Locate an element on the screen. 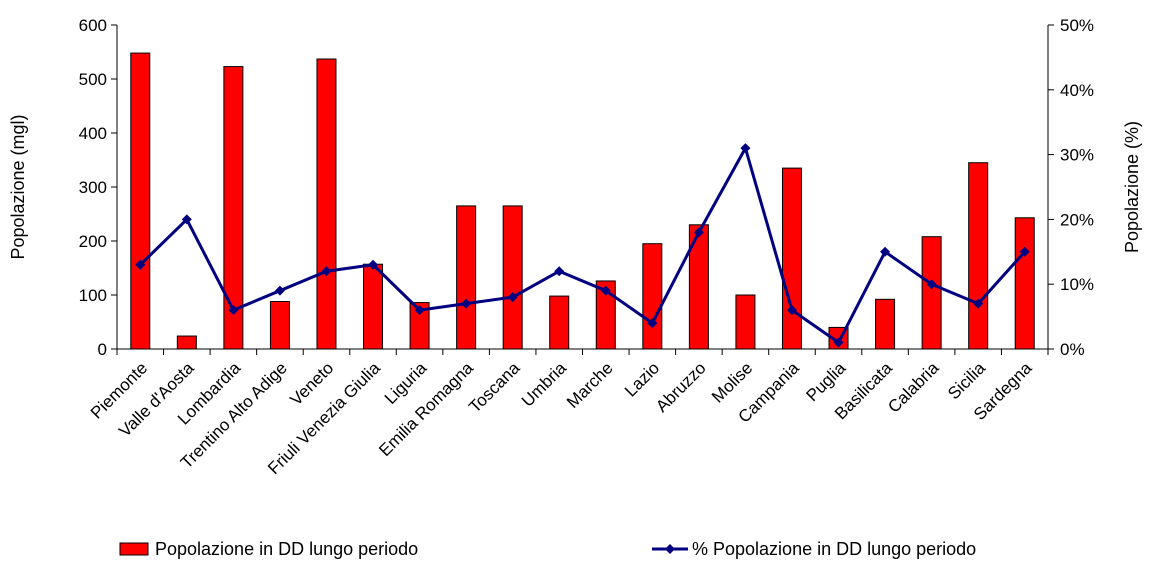 The height and width of the screenshot is (562, 1150). category-label: Marche is located at coordinates (590, 385).